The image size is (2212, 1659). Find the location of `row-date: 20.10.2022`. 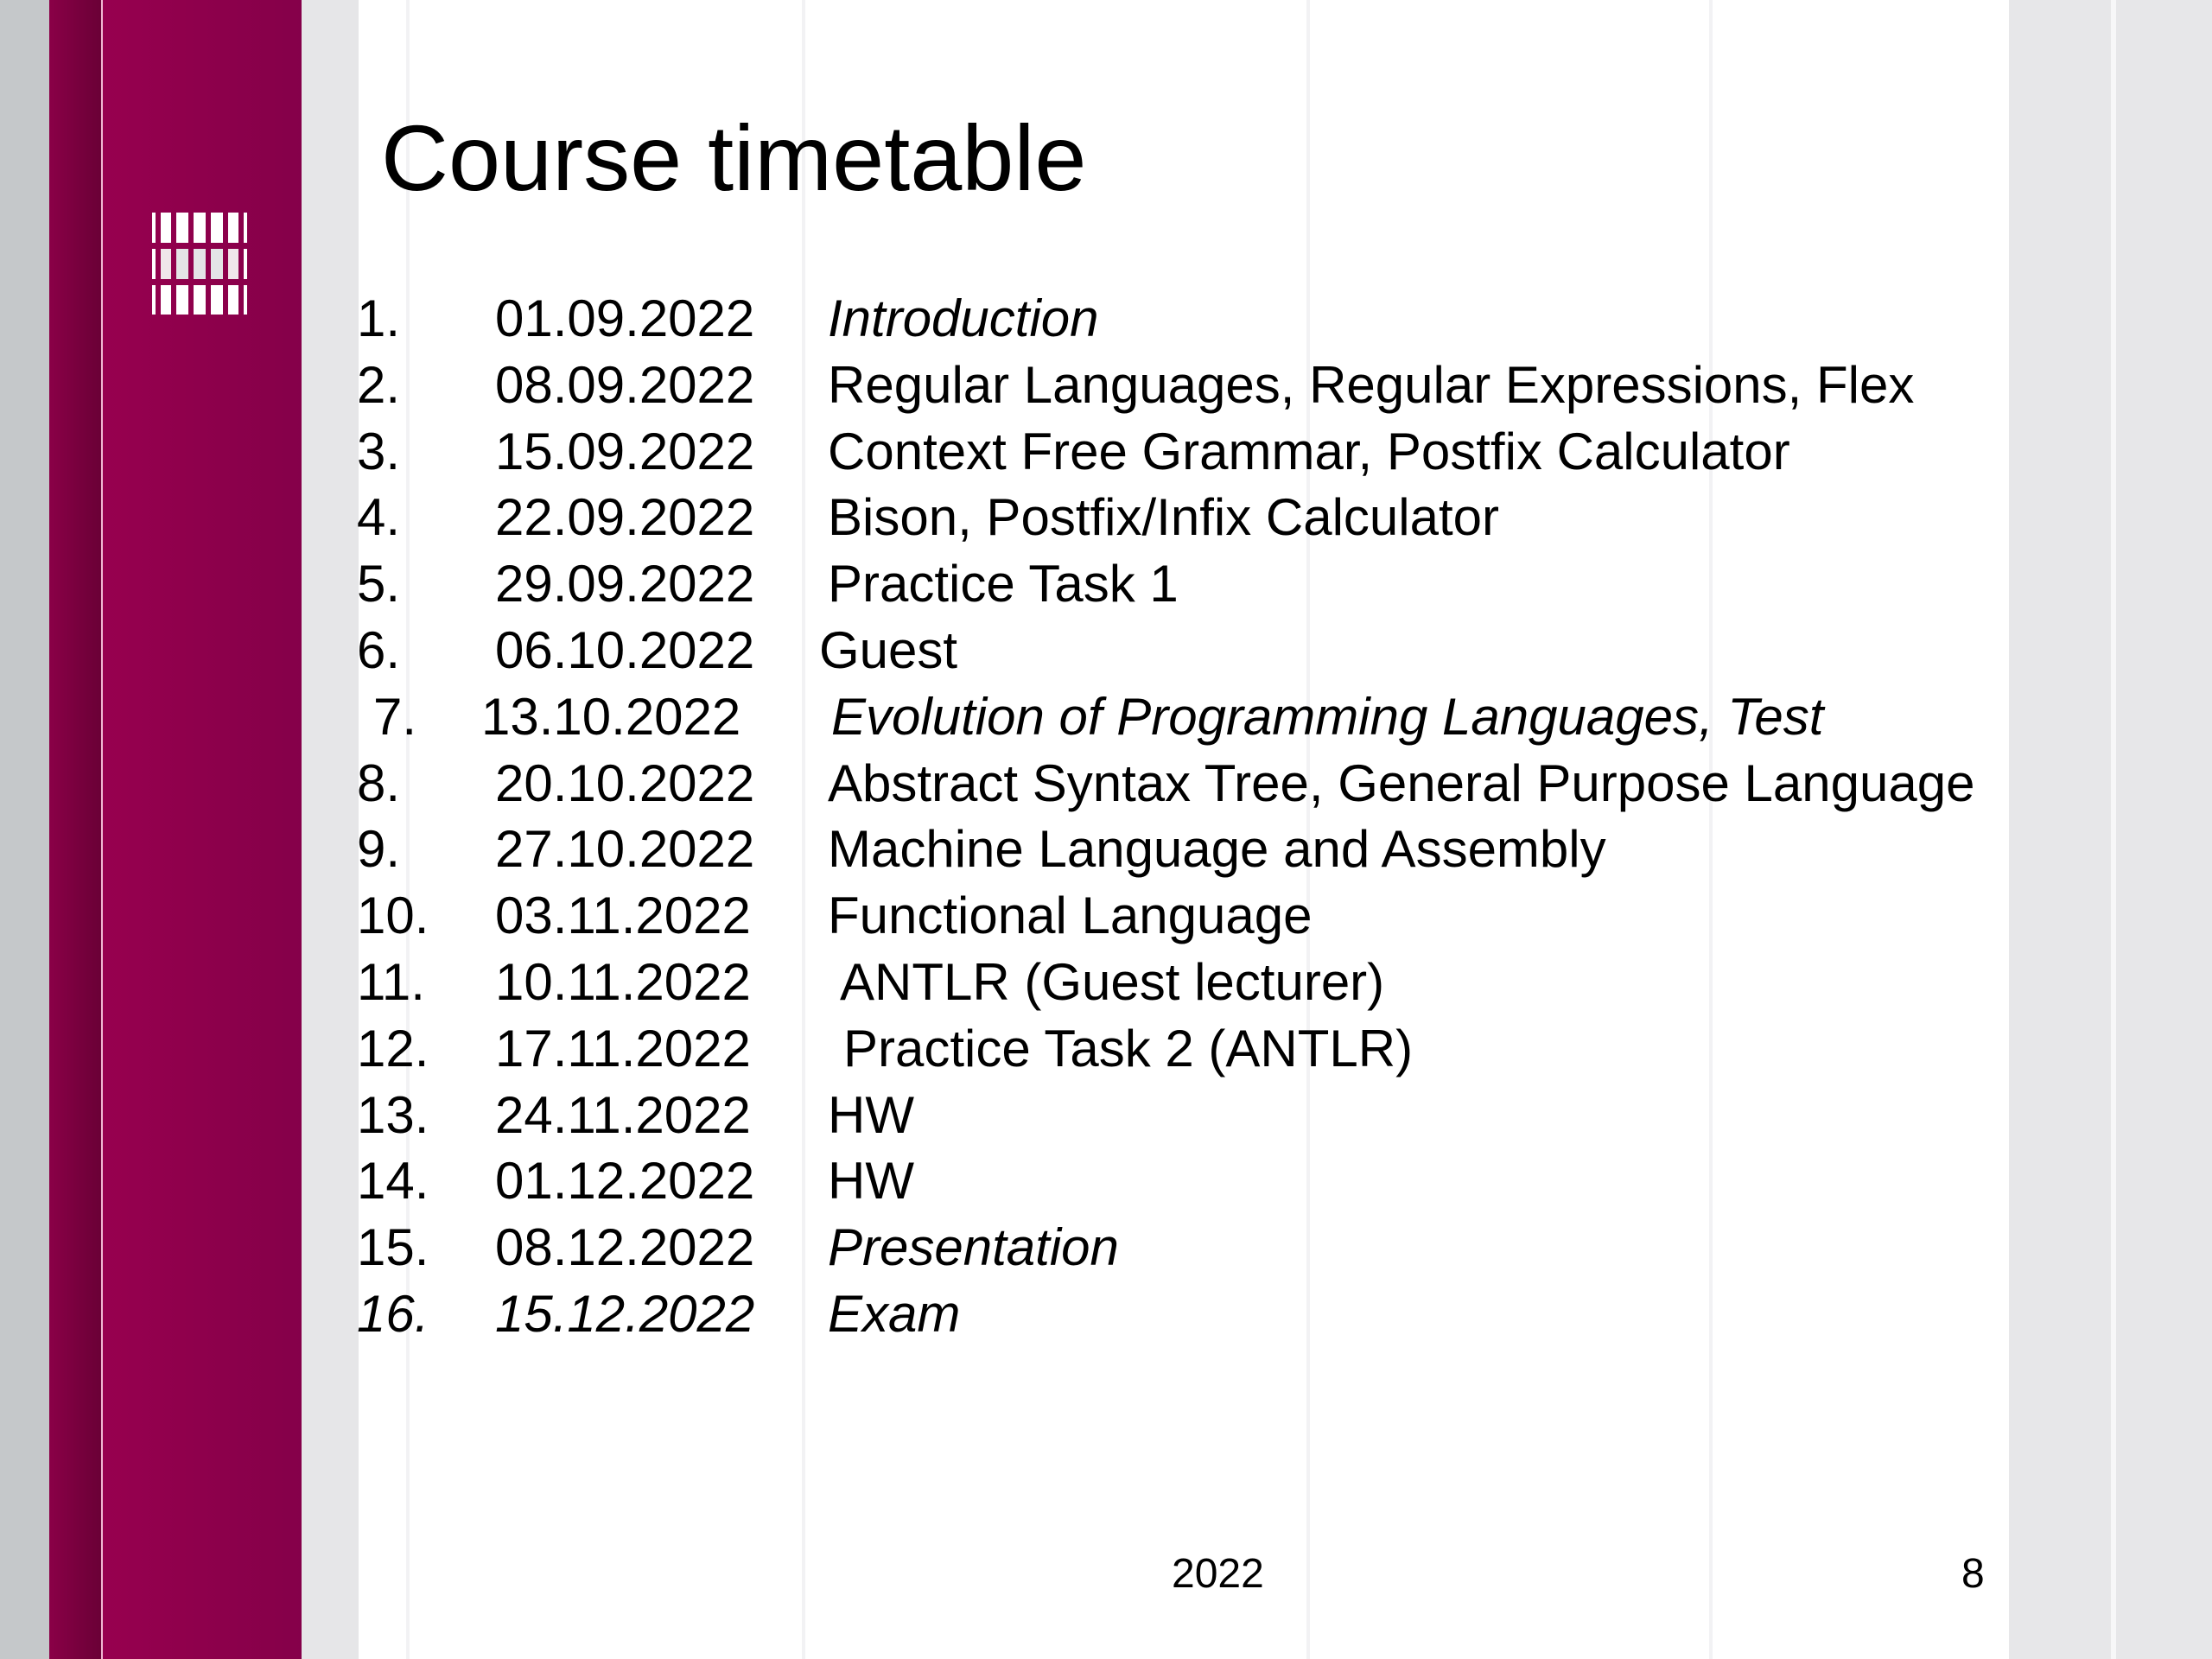

row-date: 20.10.2022 is located at coordinates (625, 782).